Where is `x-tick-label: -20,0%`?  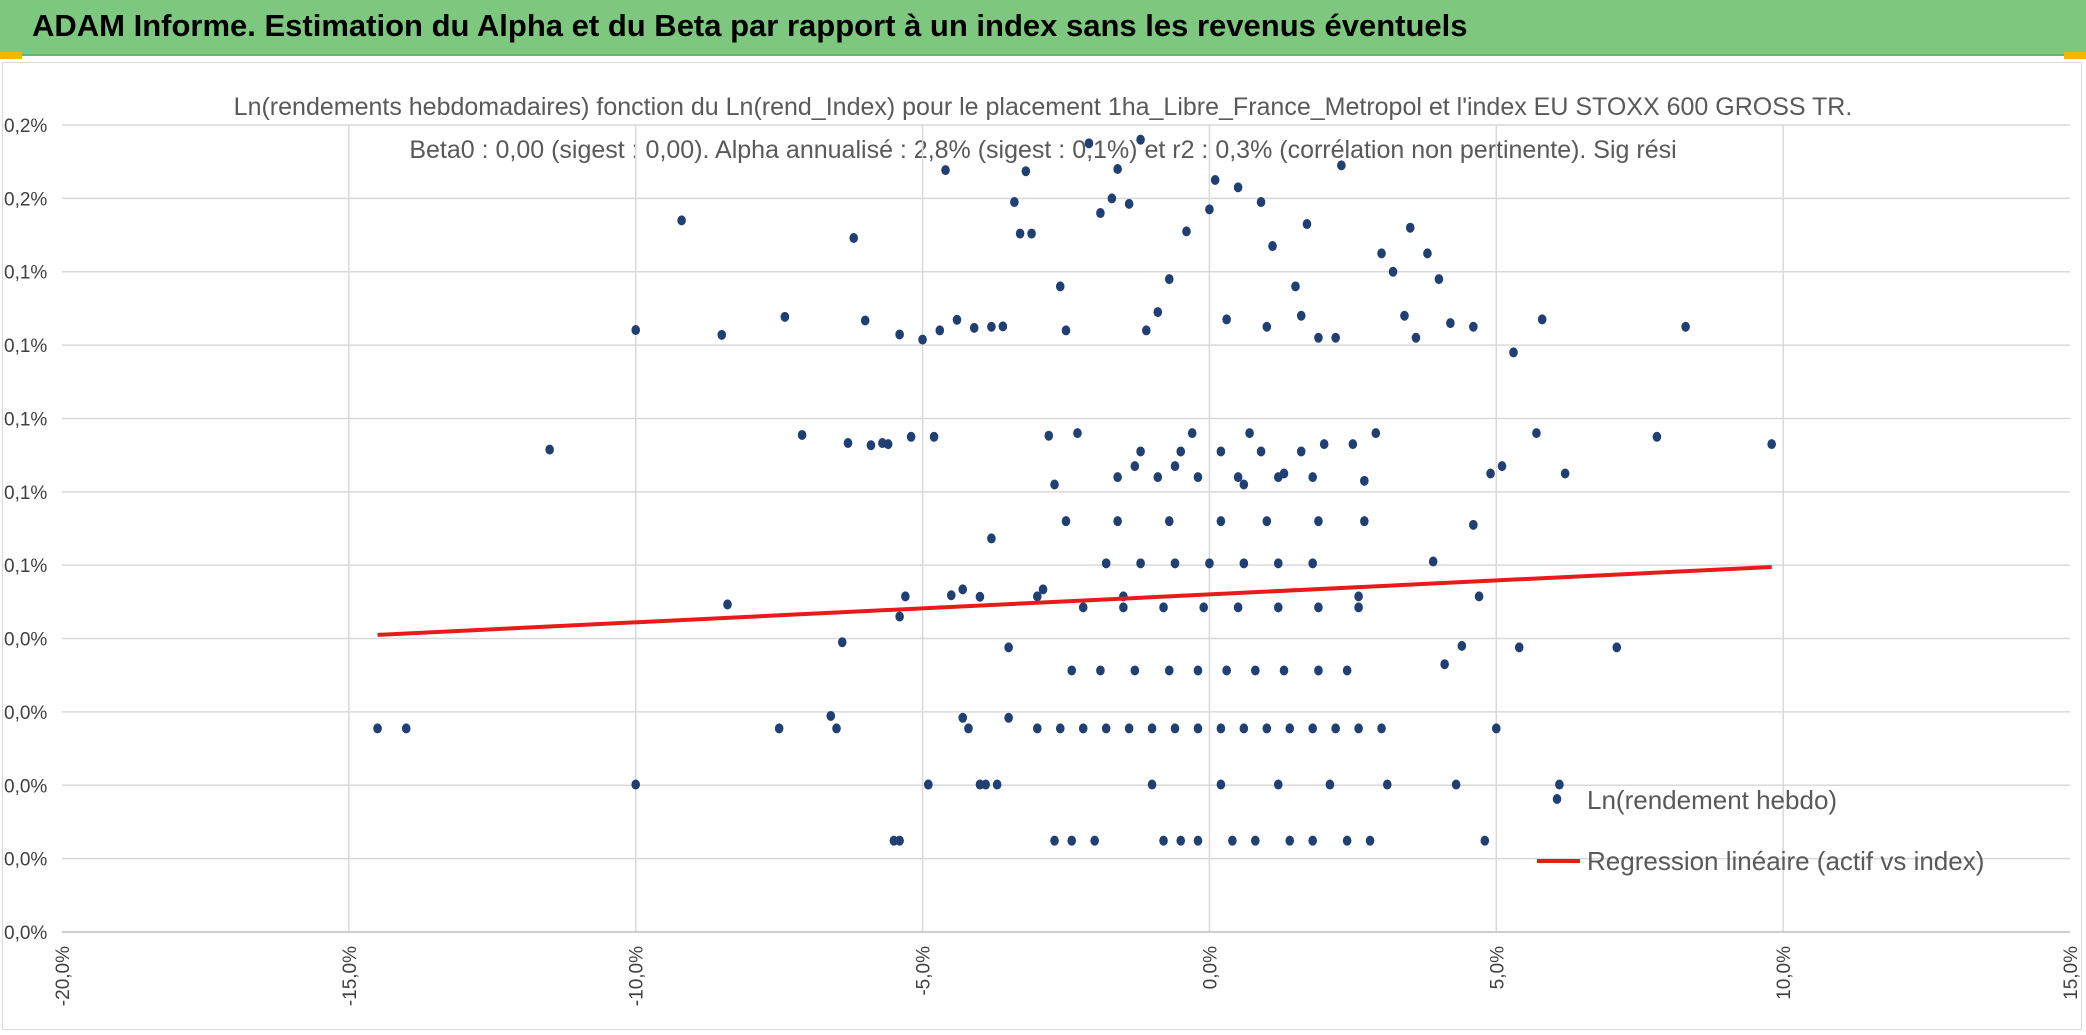
x-tick-label: -20,0% is located at coordinates (63, 976).